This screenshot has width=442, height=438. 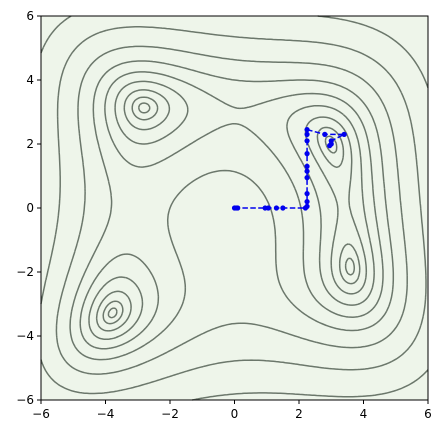 I want to click on x-tick-label: −2, so click(x=170, y=414).